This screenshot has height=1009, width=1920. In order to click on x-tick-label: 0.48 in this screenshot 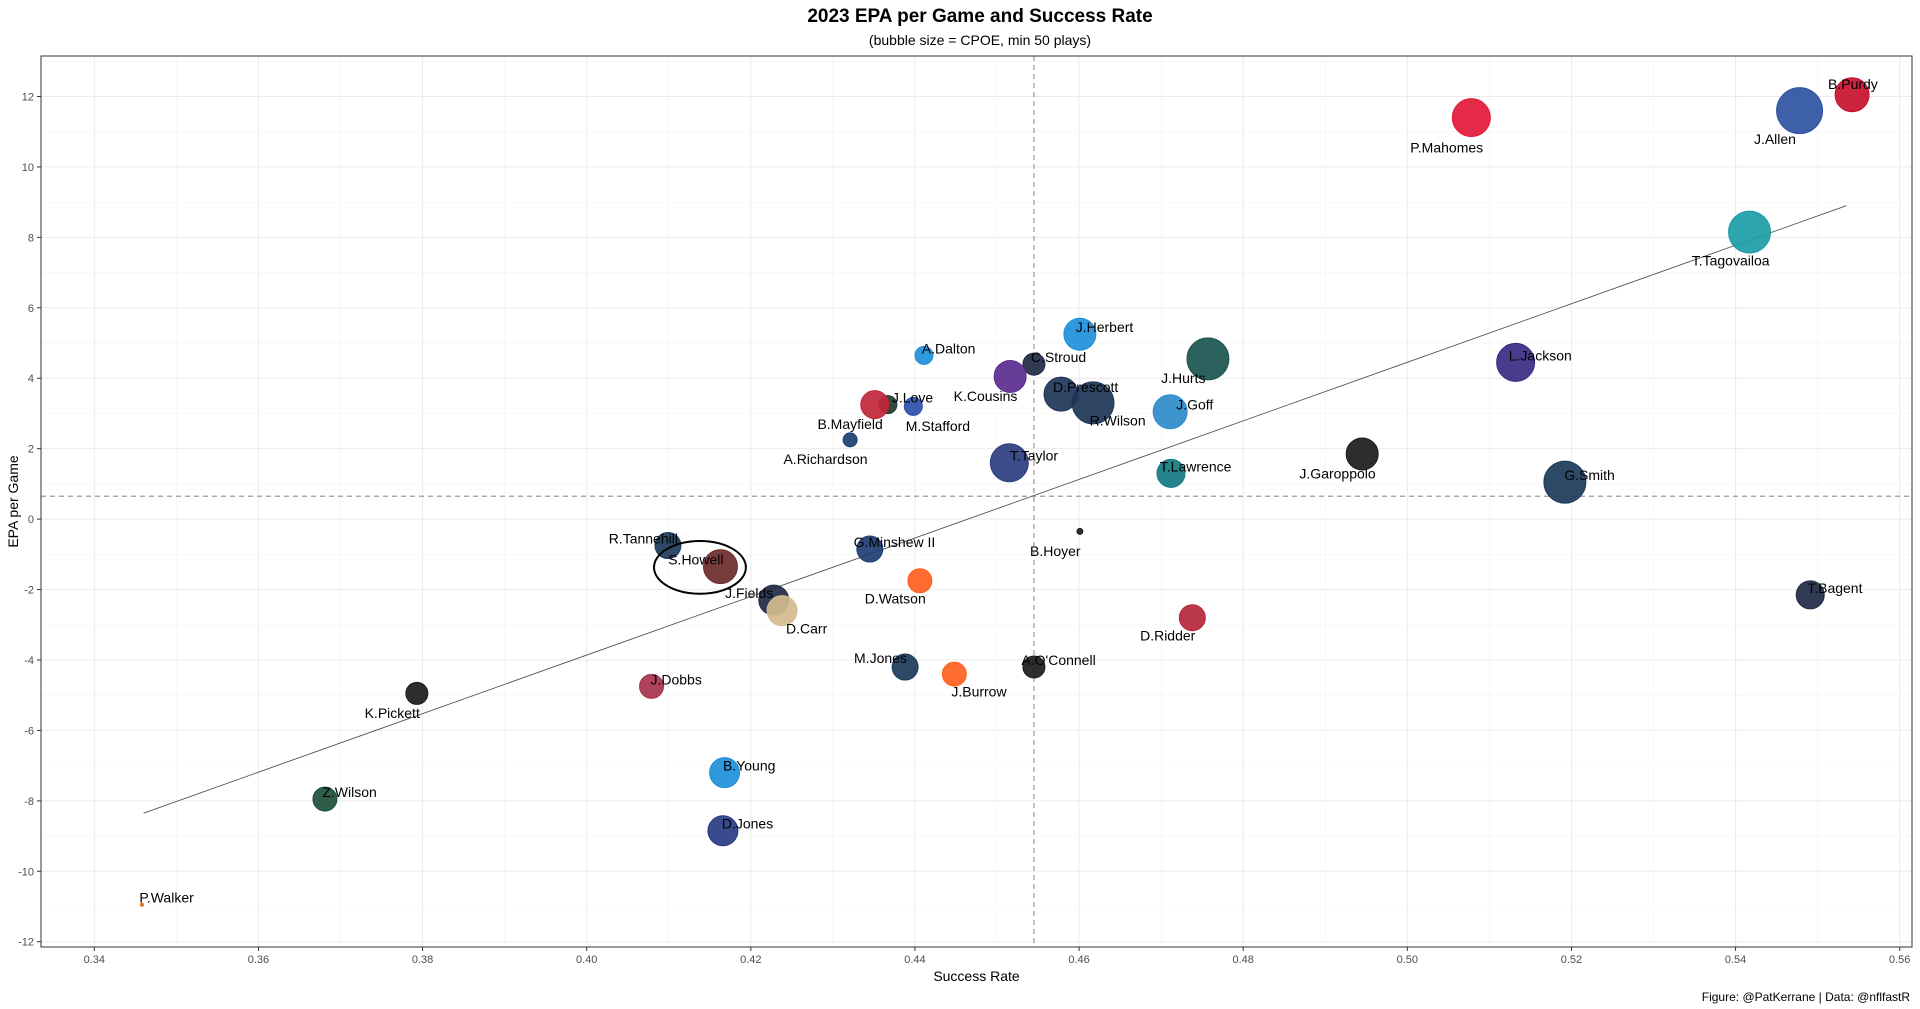, I will do `click(1242, 960)`.